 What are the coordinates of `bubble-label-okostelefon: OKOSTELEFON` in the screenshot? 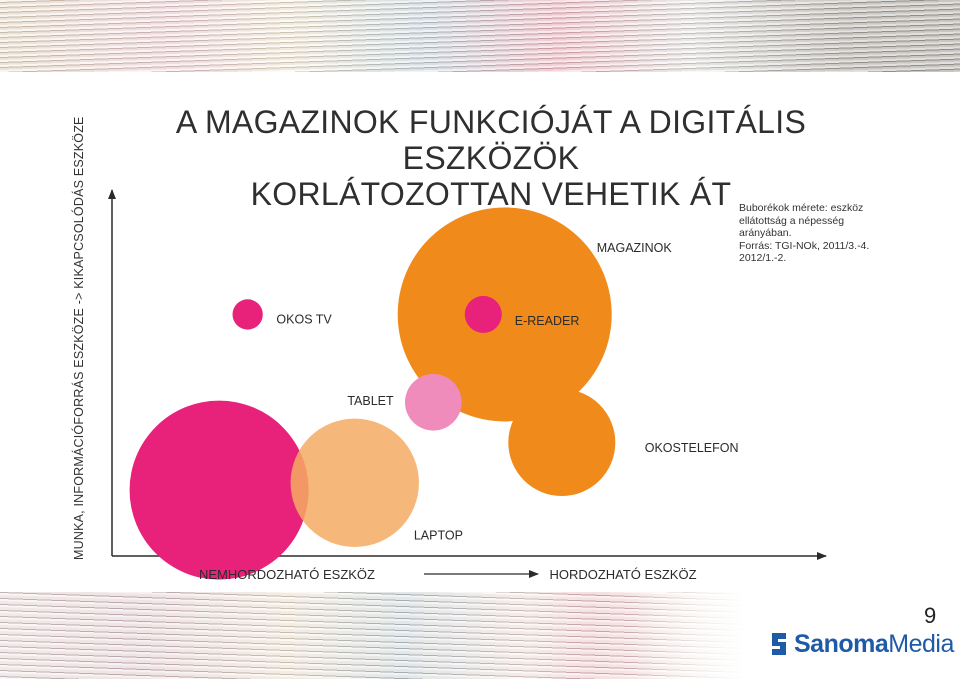 It's located at (692, 448).